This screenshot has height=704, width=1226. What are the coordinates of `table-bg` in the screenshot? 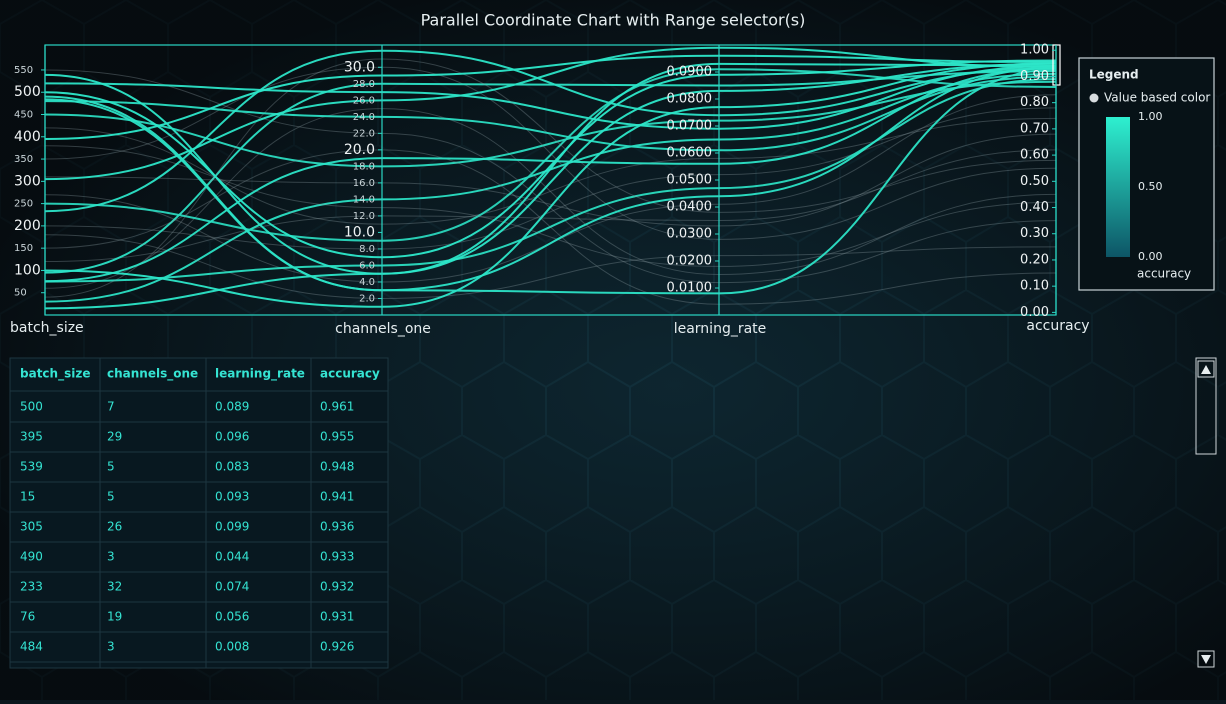 It's located at (199, 513).